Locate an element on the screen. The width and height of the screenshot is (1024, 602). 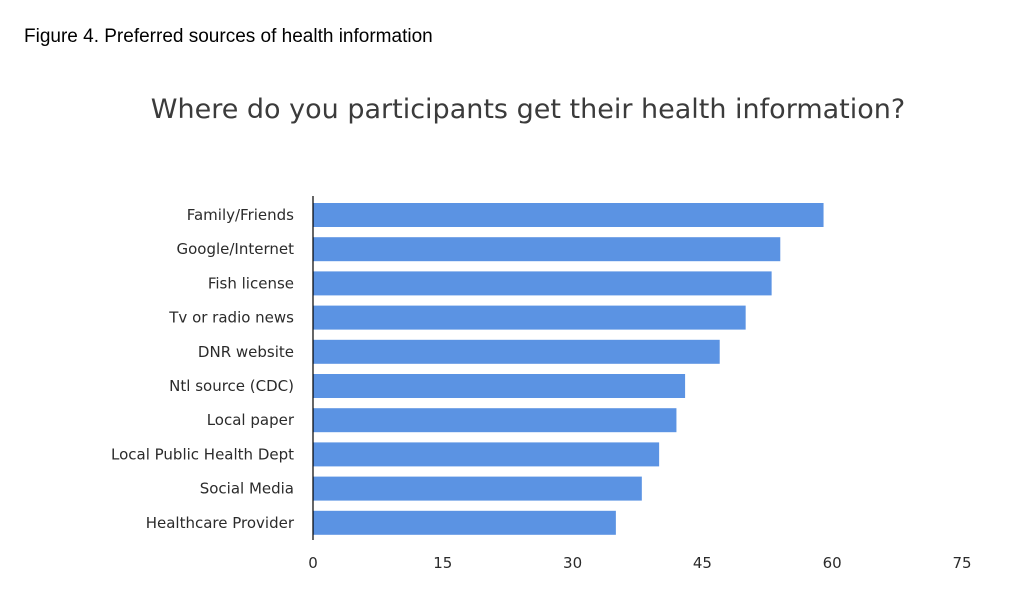
category-label: Tv or radio news is located at coordinates (231, 318).